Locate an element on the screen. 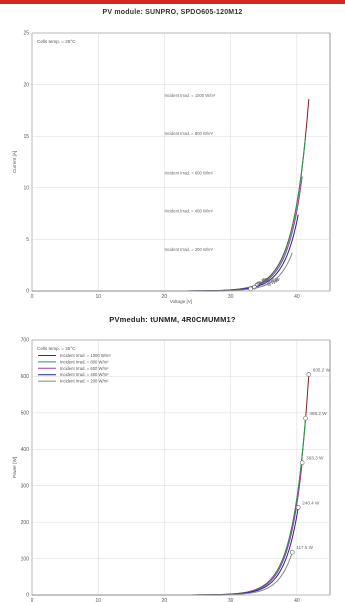  y-tick-label: 25 is located at coordinates (26, 34).